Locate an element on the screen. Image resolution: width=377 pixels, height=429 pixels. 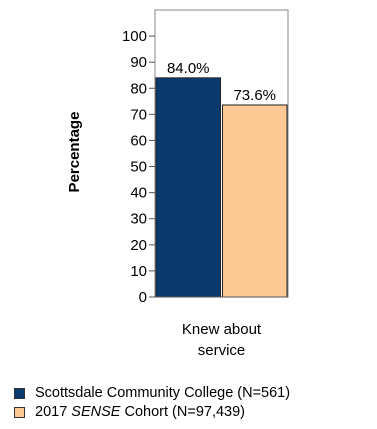
y-tick-label: 40 is located at coordinates (138, 193).